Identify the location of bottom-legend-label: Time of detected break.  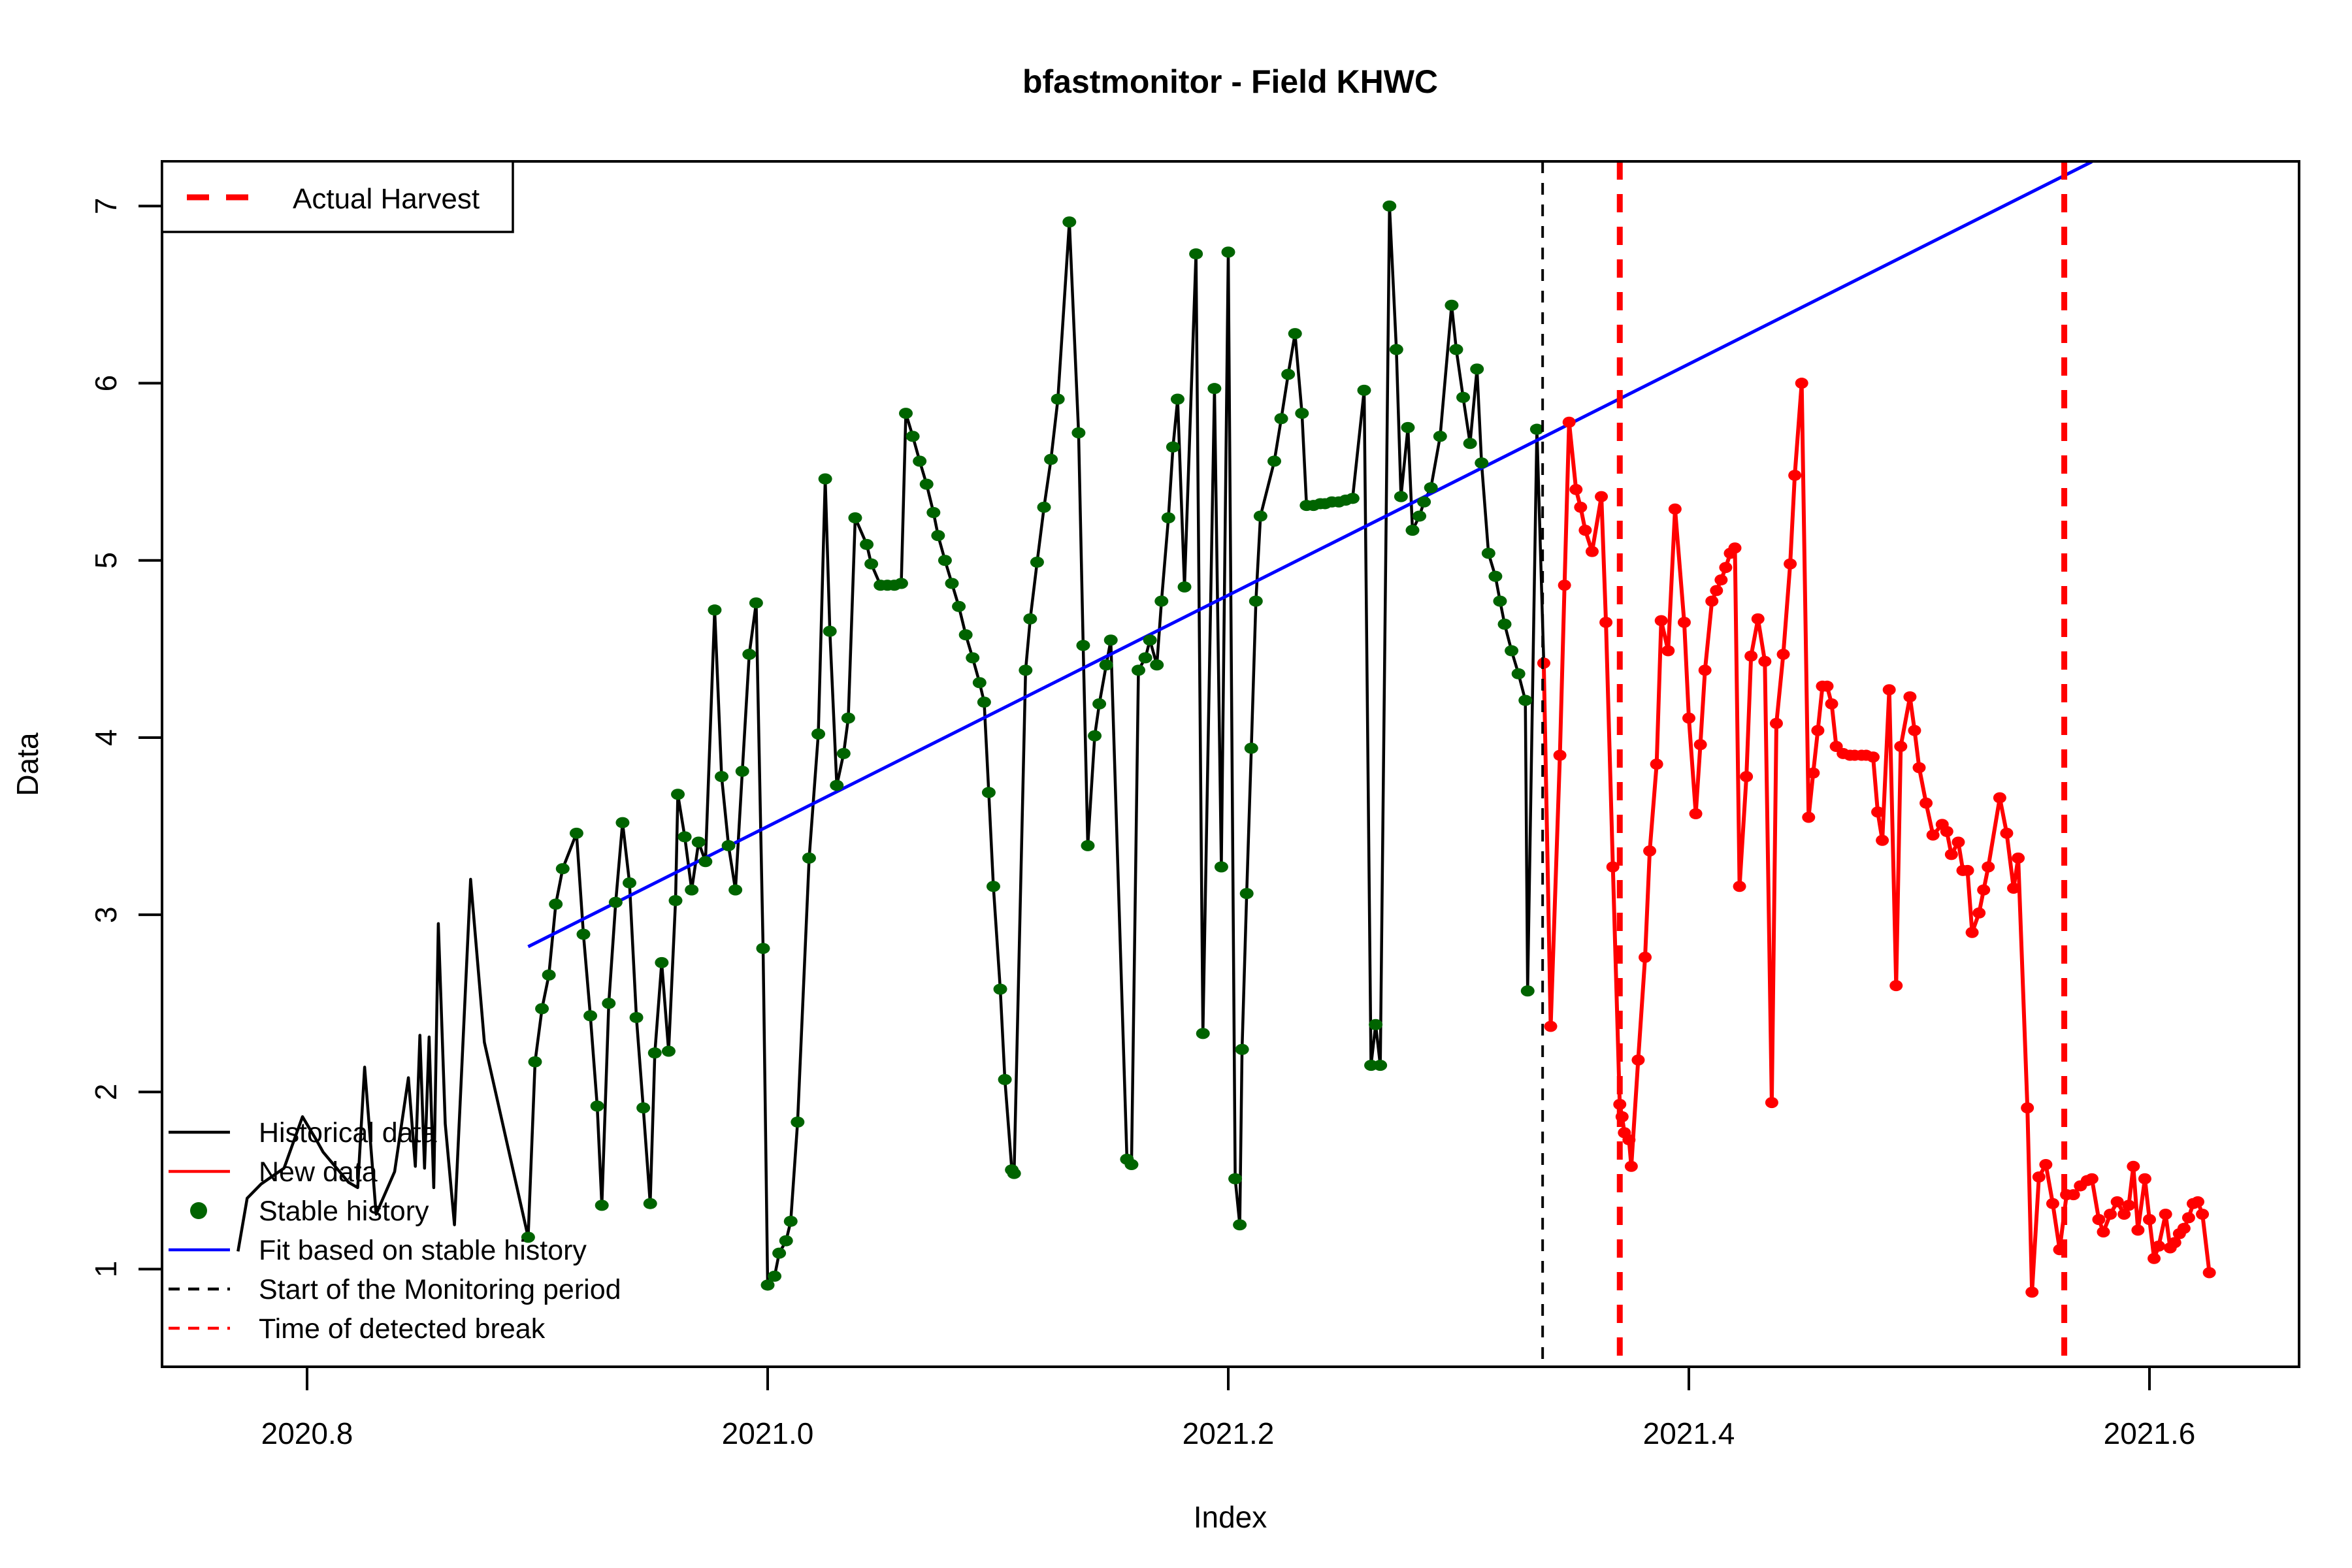
(402, 1329).